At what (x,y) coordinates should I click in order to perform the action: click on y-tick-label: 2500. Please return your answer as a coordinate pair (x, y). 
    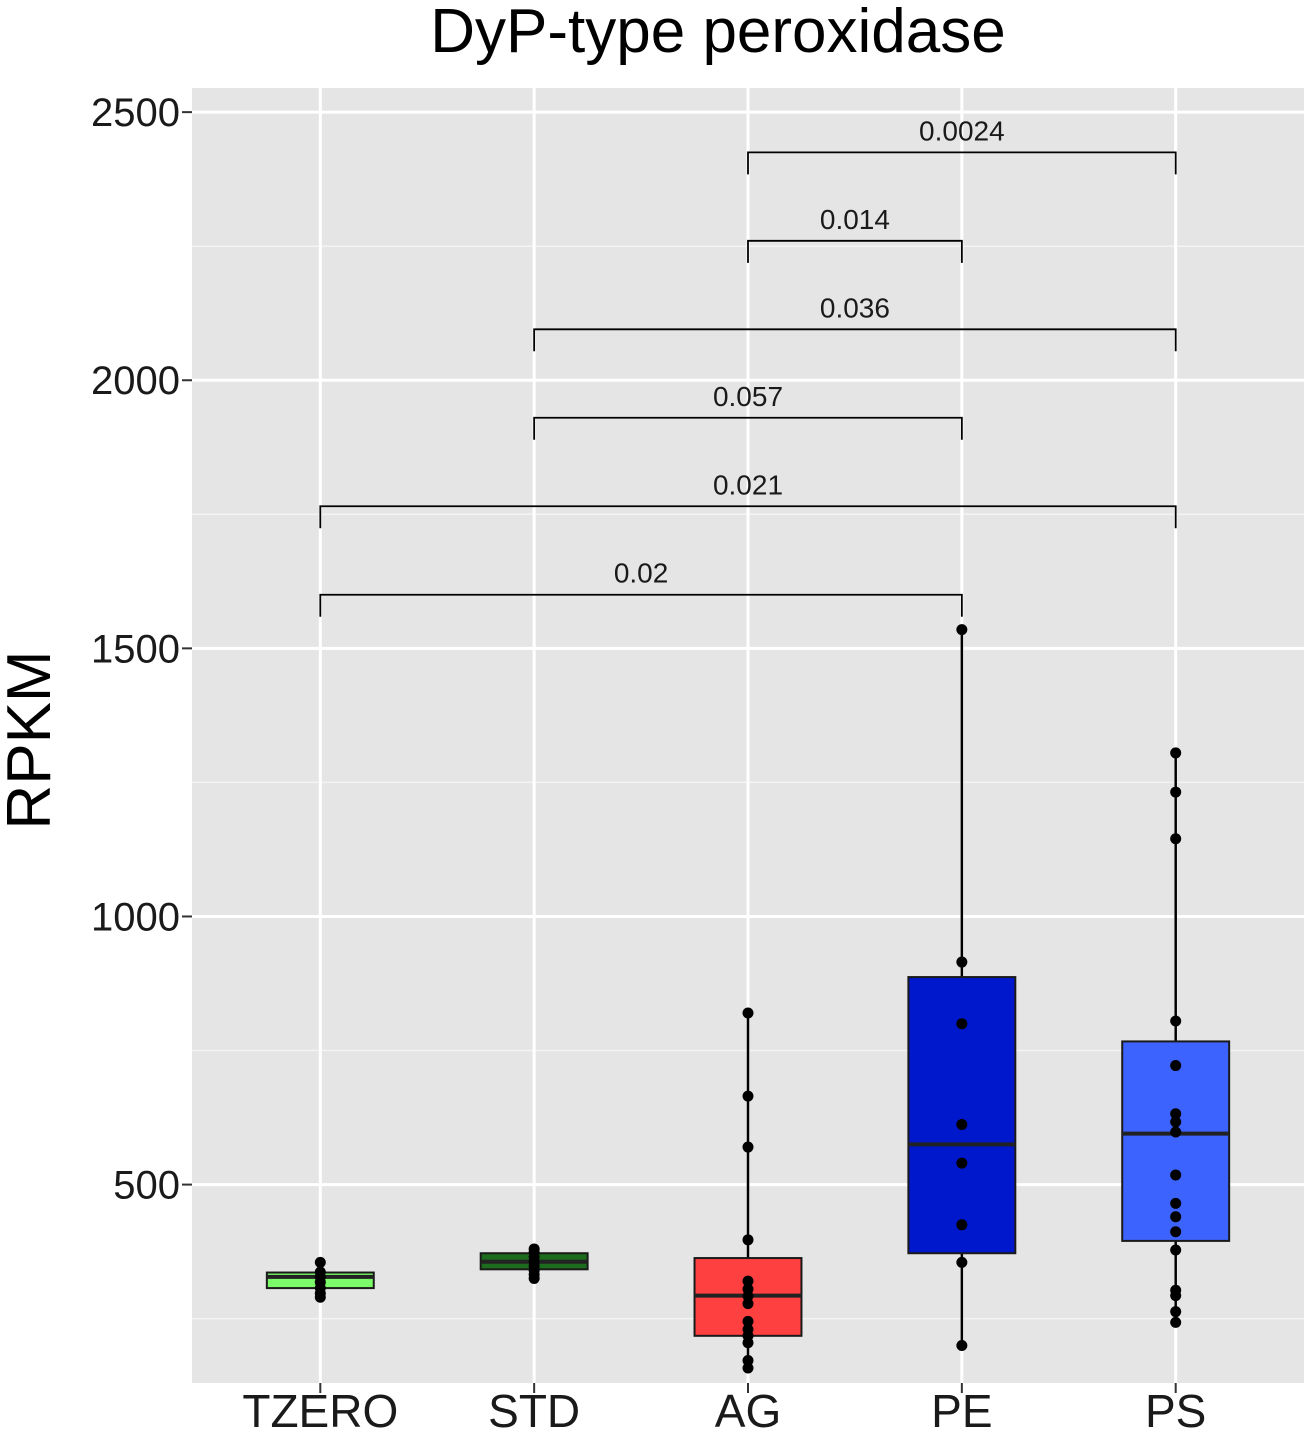
    Looking at the image, I should click on (135, 113).